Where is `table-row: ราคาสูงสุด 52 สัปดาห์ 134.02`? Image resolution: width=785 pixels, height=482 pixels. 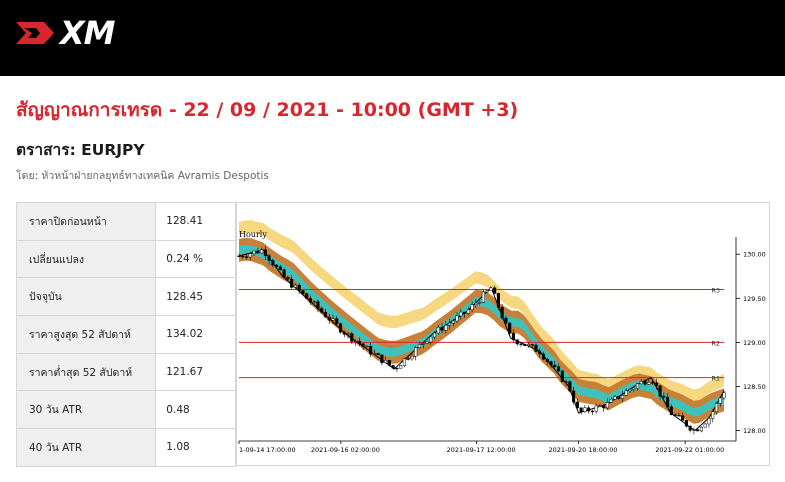 table-row: ราคาสูงสุด 52 สัปดาห์ 134.02 is located at coordinates (125, 334).